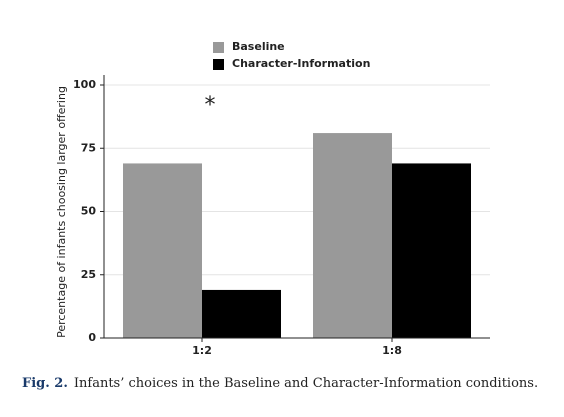 The image size is (564, 417). Describe the element at coordinates (45, 383) in the screenshot. I see `caption-label: Fig. 2.` at that location.